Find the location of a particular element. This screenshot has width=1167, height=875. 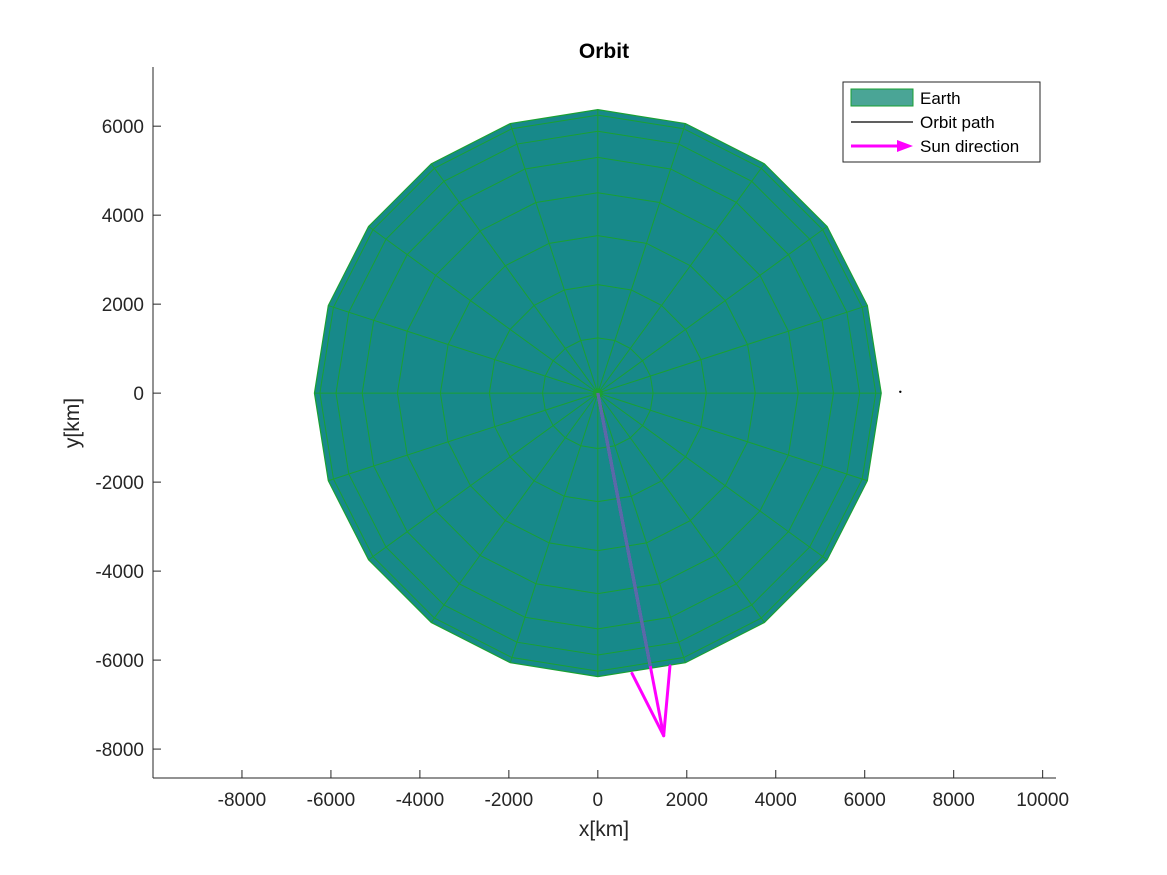

x-tick-label: -8000 is located at coordinates (242, 800).